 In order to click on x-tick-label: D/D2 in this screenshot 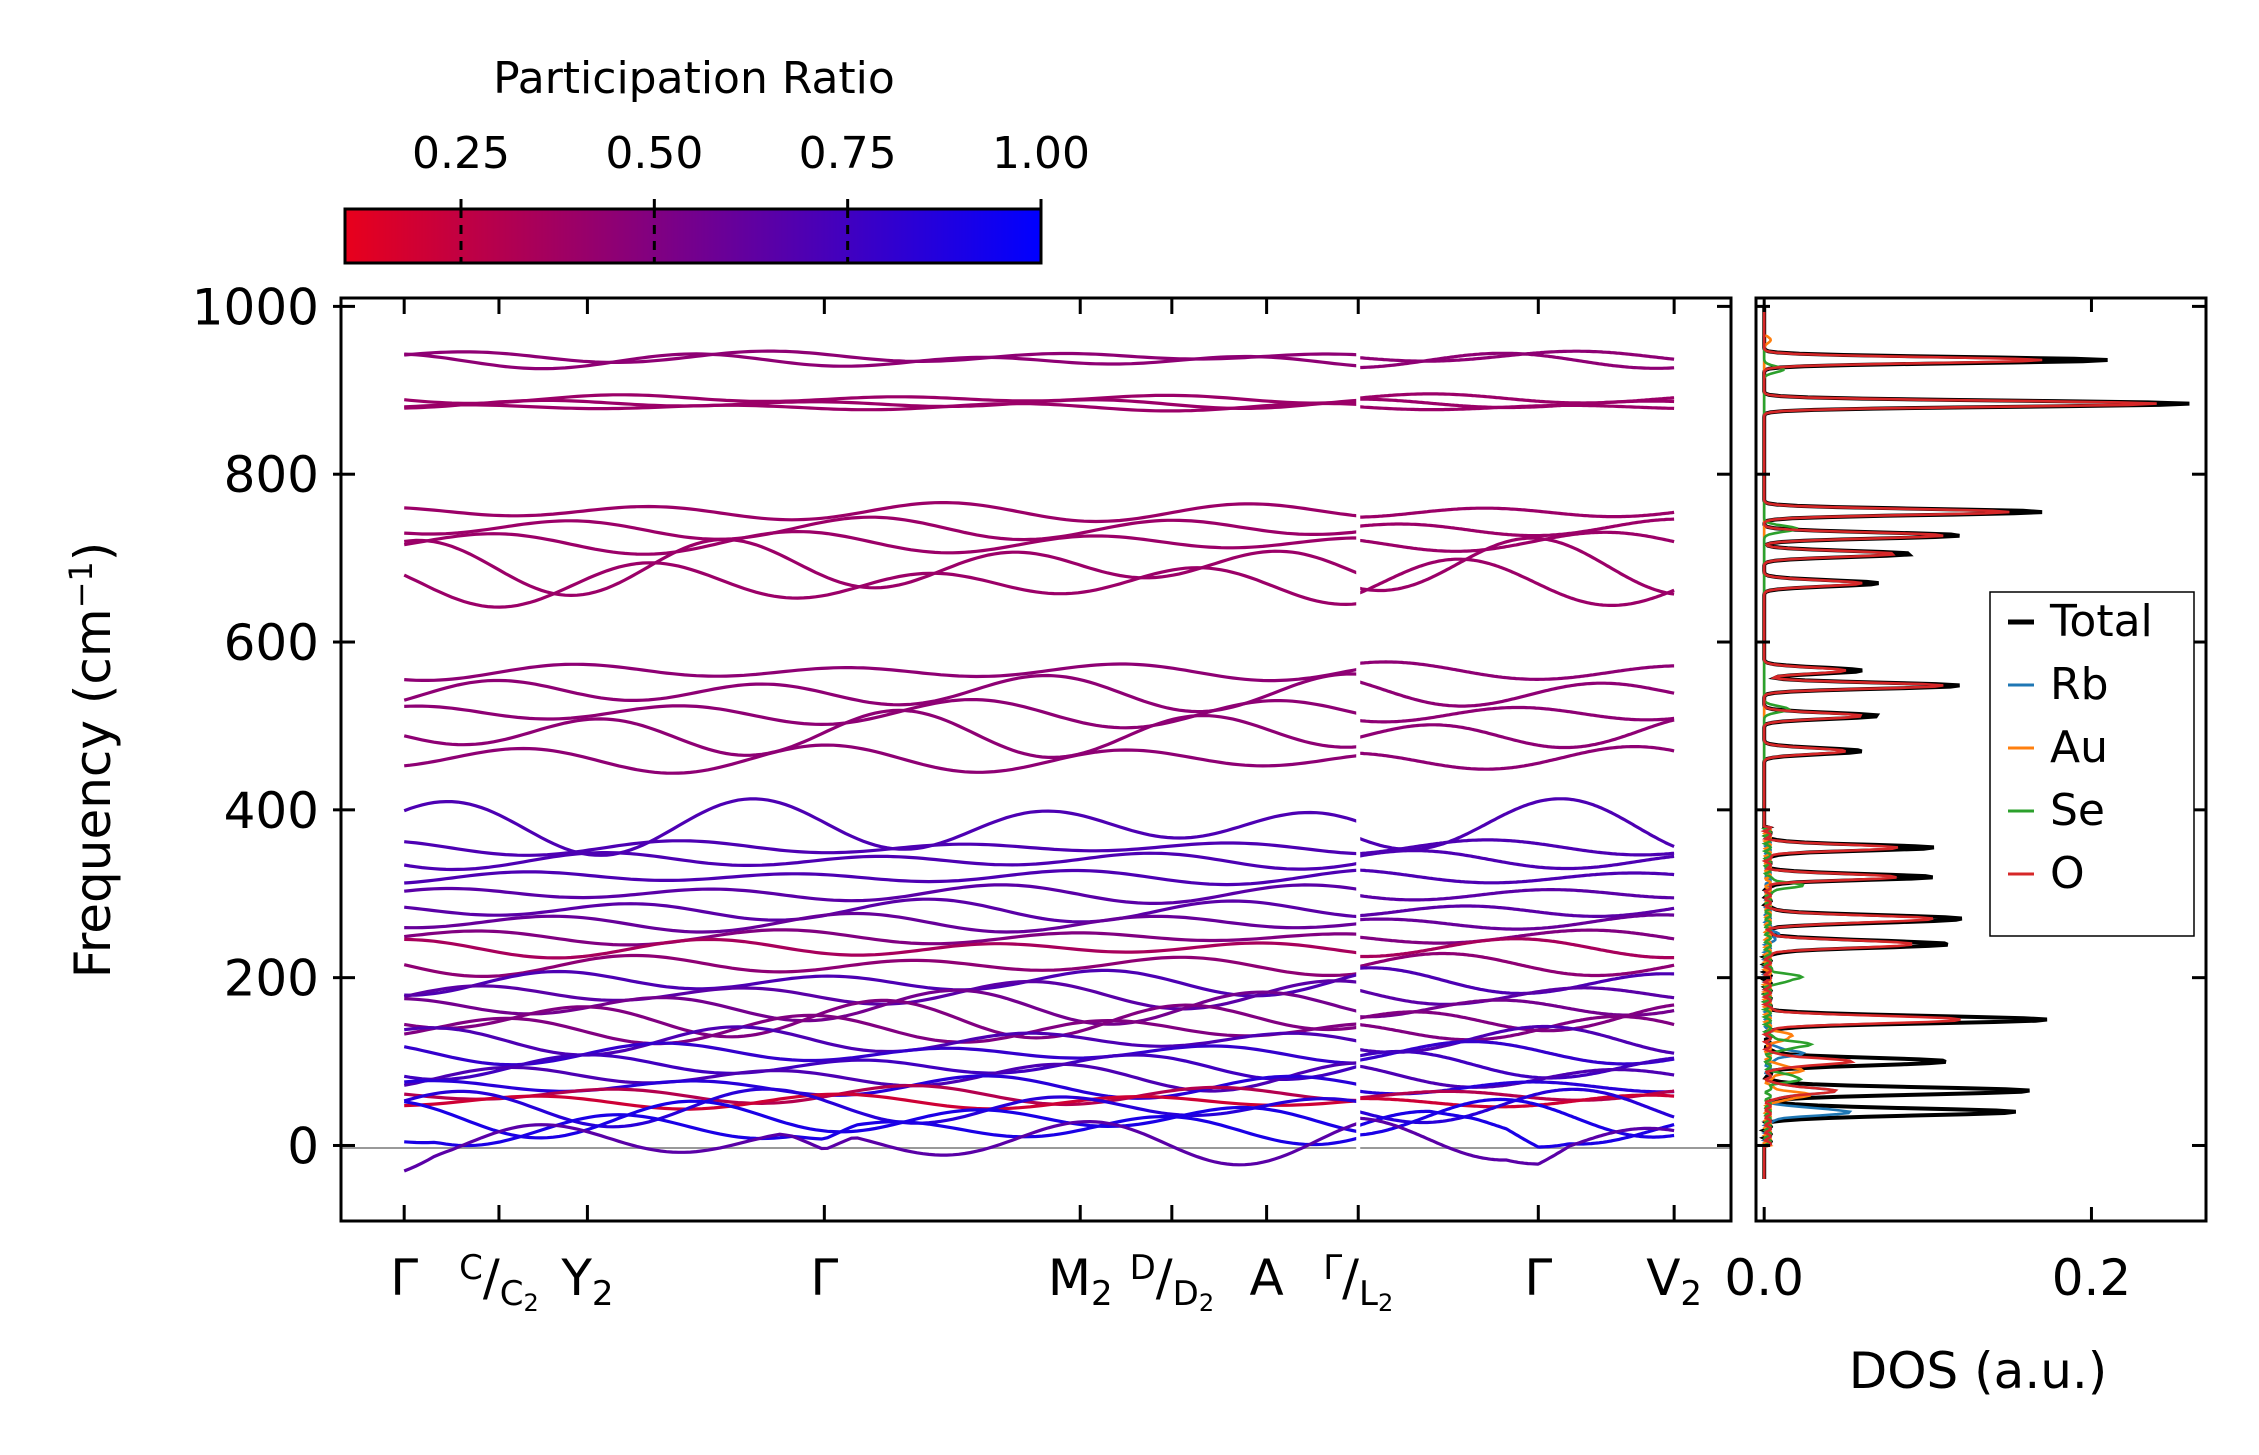, I will do `click(1172, 1282)`.